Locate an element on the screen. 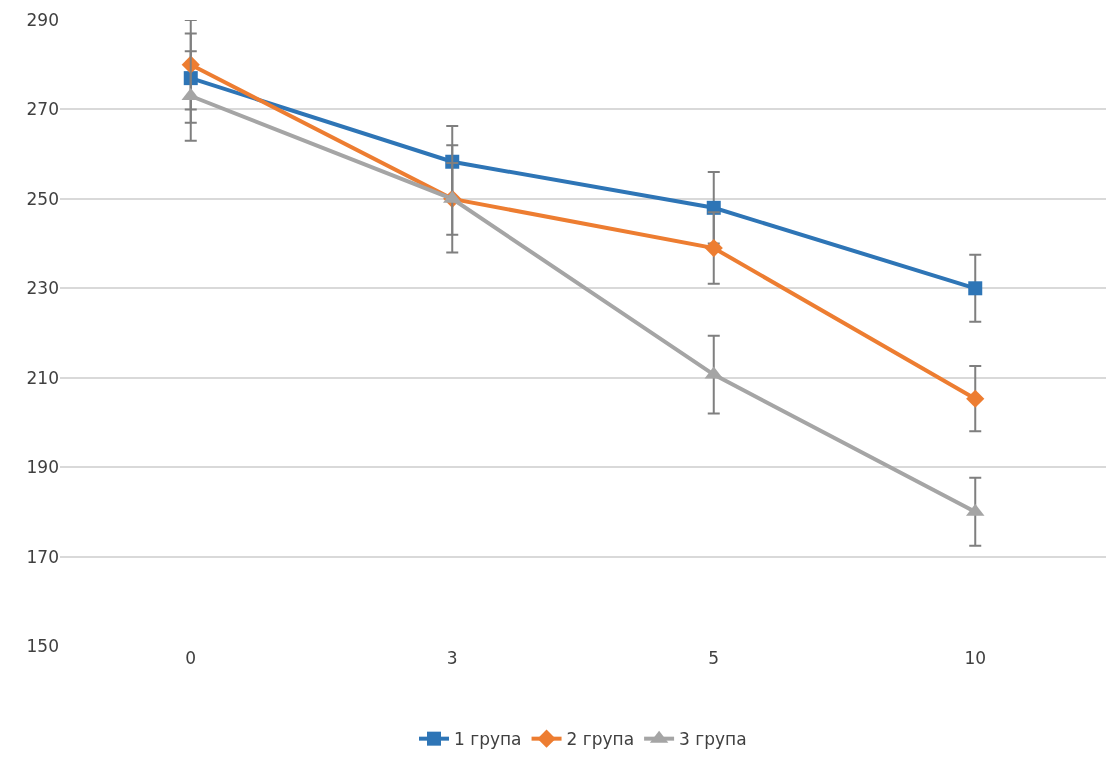 This screenshot has height=767, width=1116. y-tick-label: 250 is located at coordinates (42, 198).